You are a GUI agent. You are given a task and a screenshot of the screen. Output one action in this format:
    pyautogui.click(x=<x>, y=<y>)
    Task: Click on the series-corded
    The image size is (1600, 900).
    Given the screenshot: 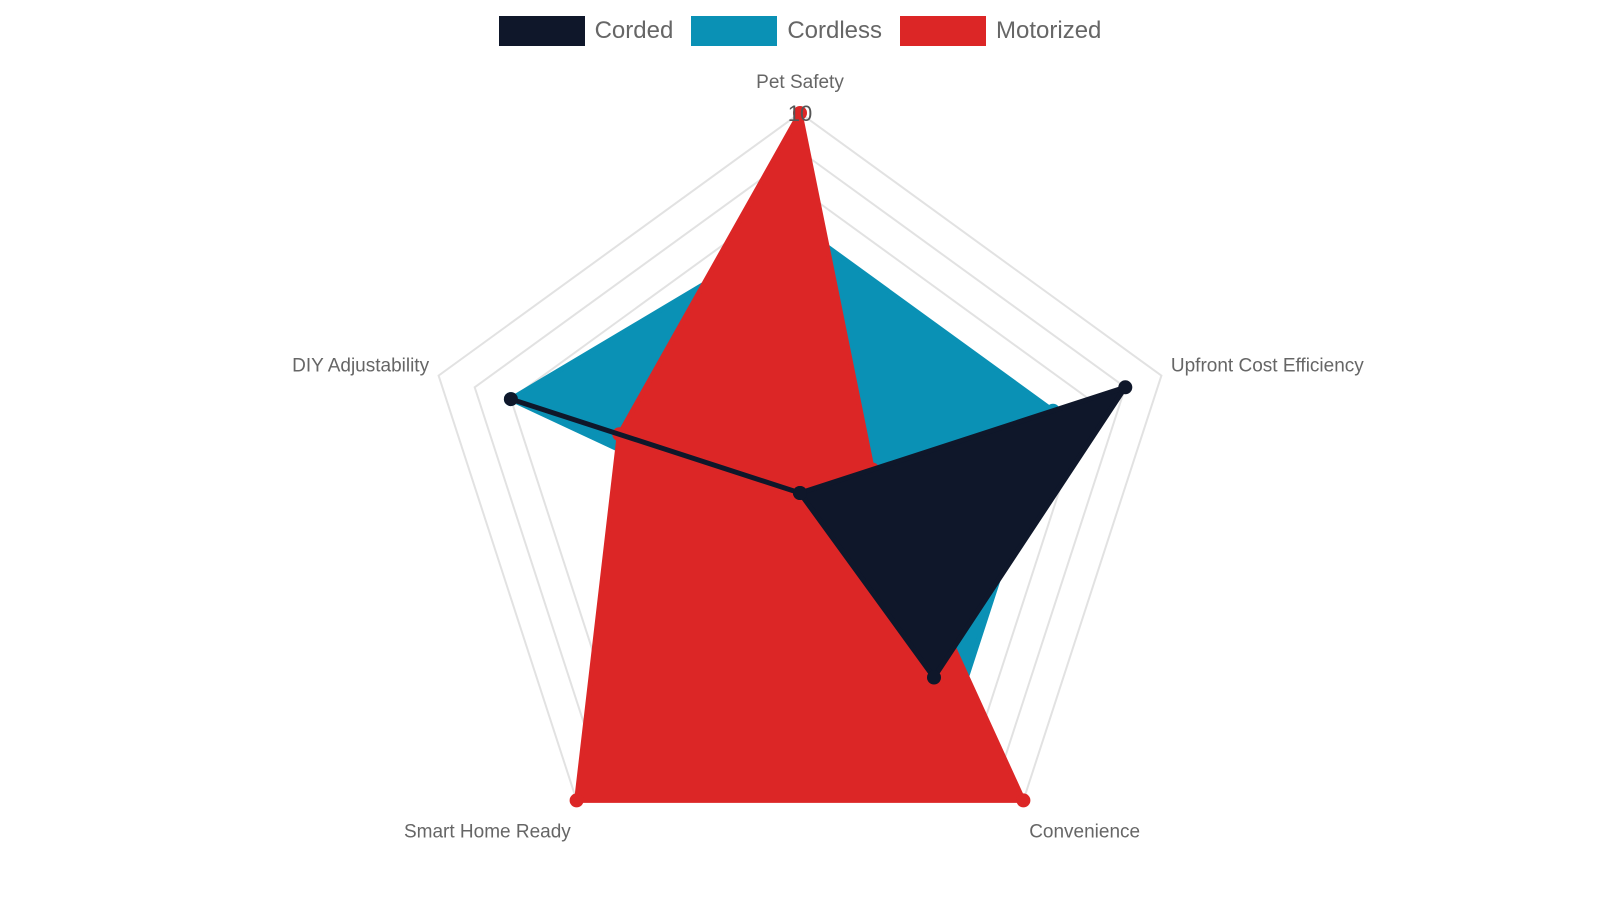 What is the action you would take?
    pyautogui.click(x=818, y=532)
    